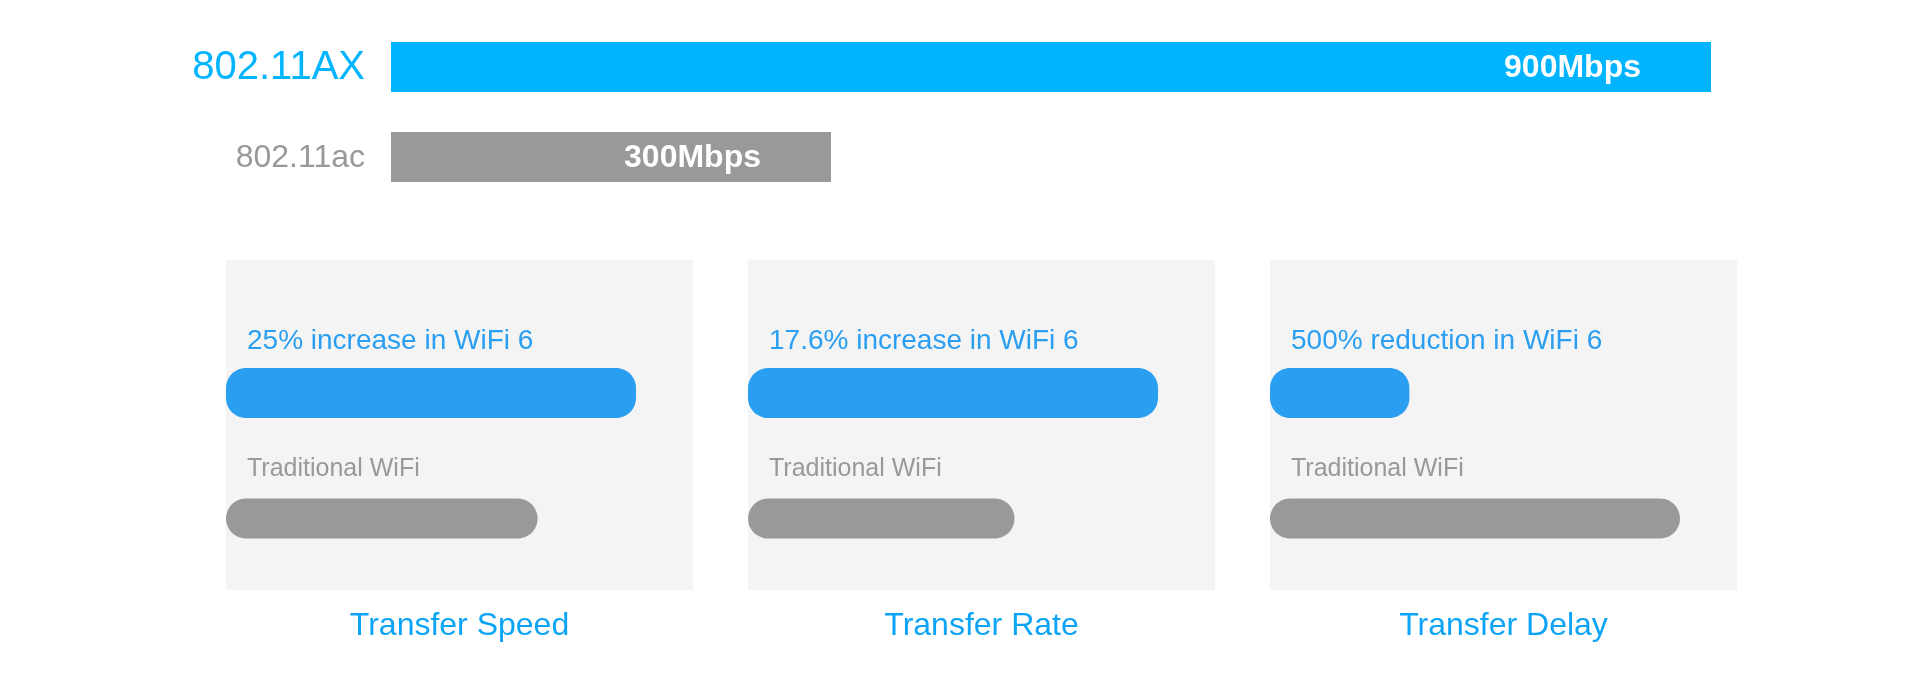 The width and height of the screenshot is (1920, 680). Describe the element at coordinates (981, 624) in the screenshot. I see `text: Transfer Rate` at that location.